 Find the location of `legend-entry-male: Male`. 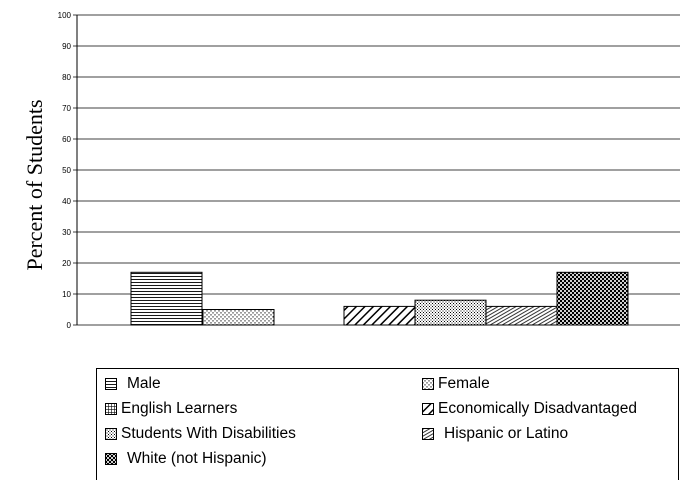

legend-entry-male: Male is located at coordinates (133, 384).